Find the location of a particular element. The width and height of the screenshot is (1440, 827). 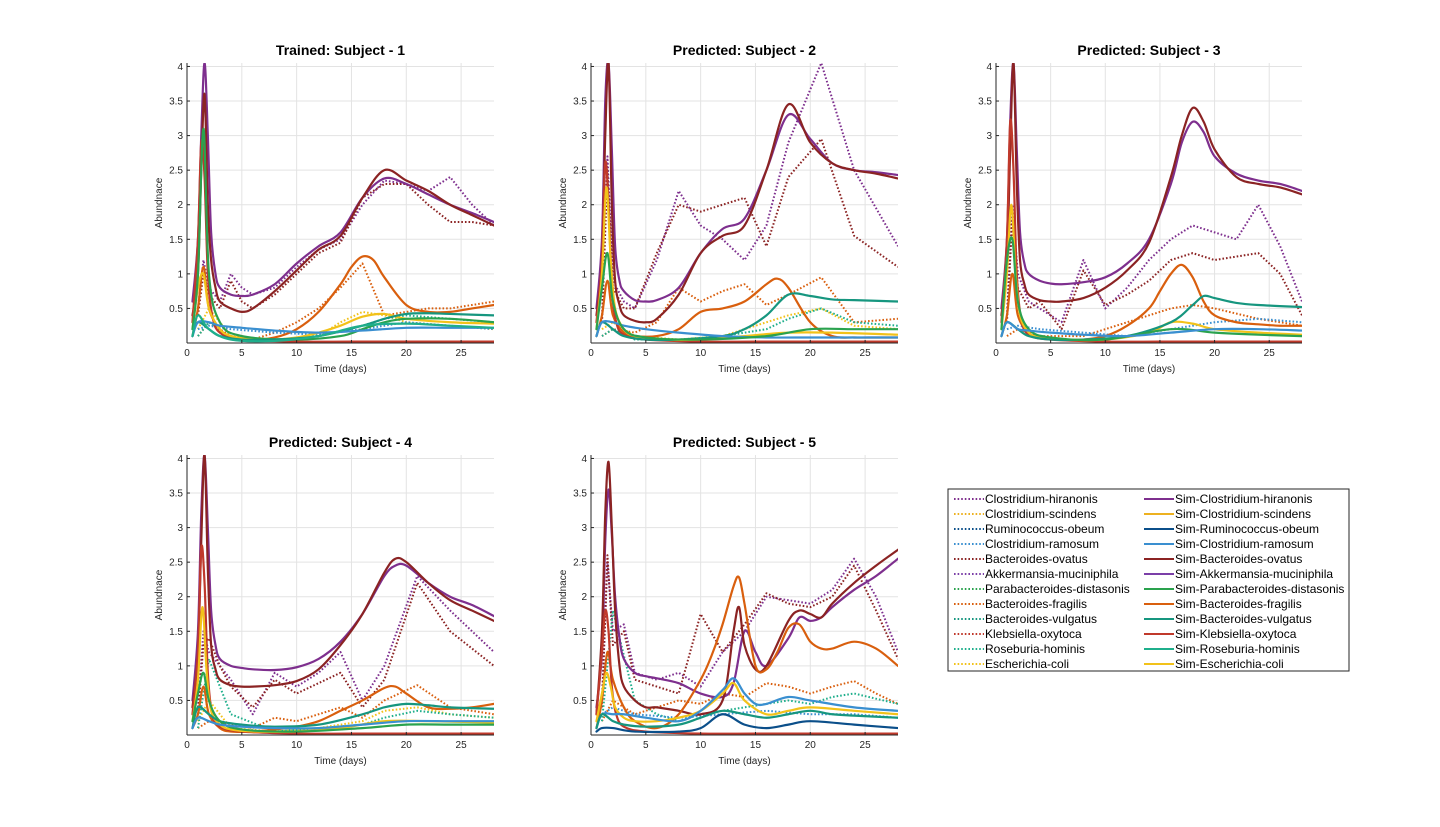

series-sim-bacteroides-fragilis is located at coordinates (1151, 302).